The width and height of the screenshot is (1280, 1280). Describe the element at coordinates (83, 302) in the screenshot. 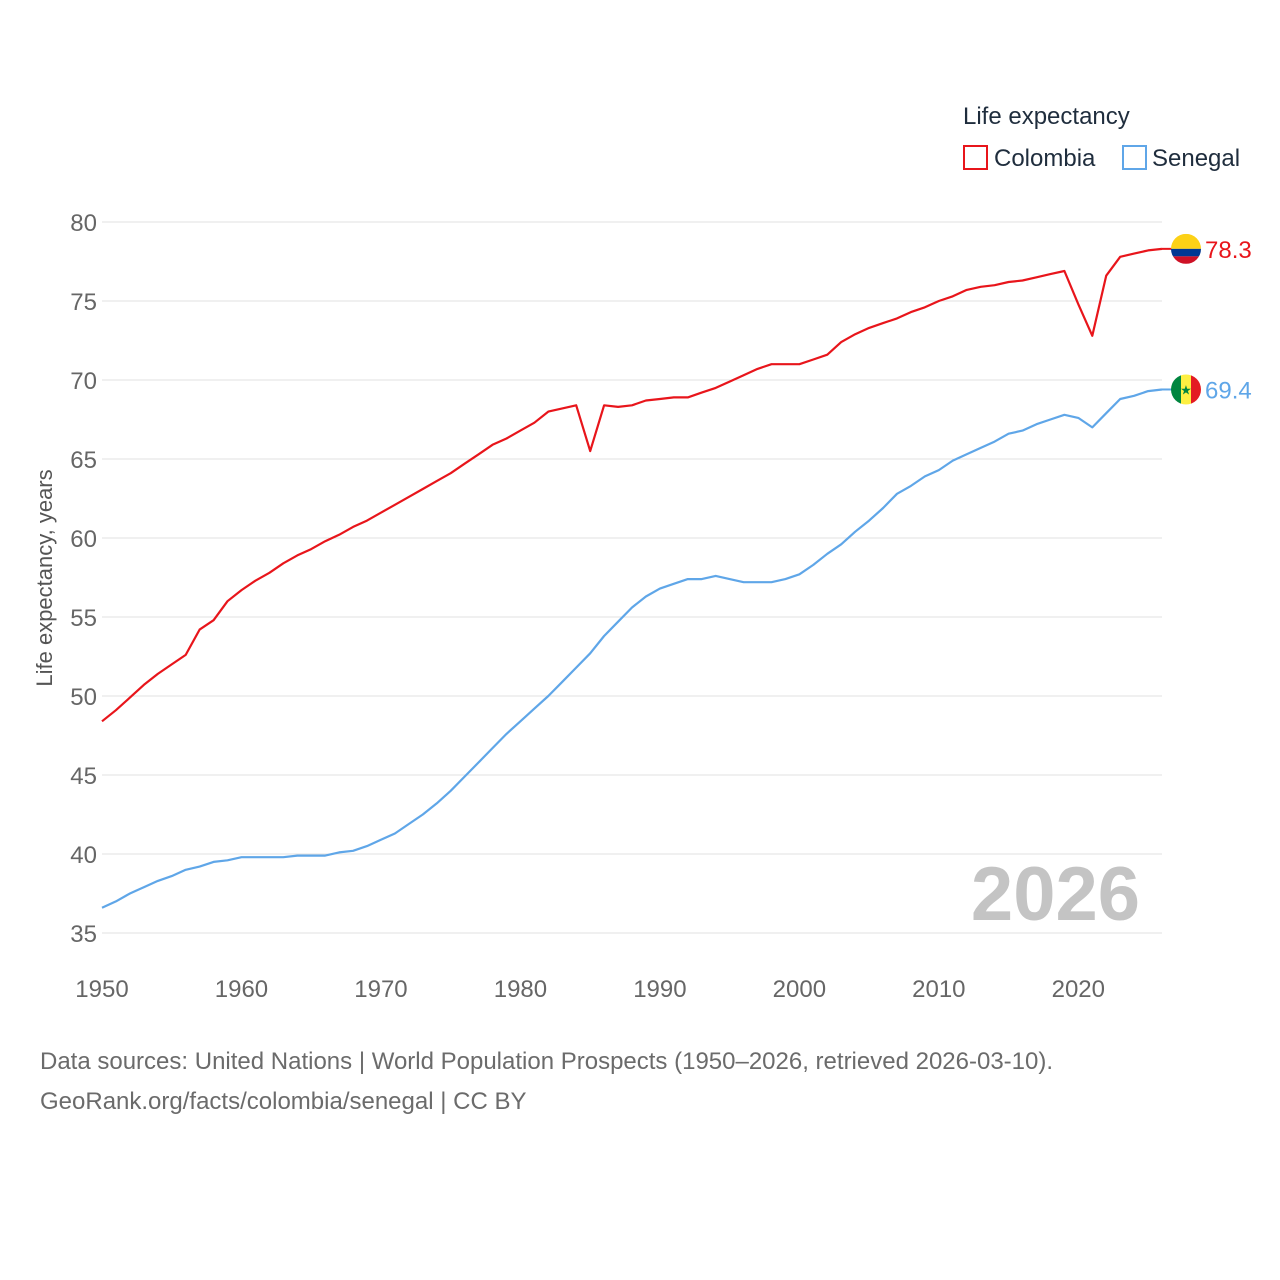

I see `y-tick-label: 75` at that location.